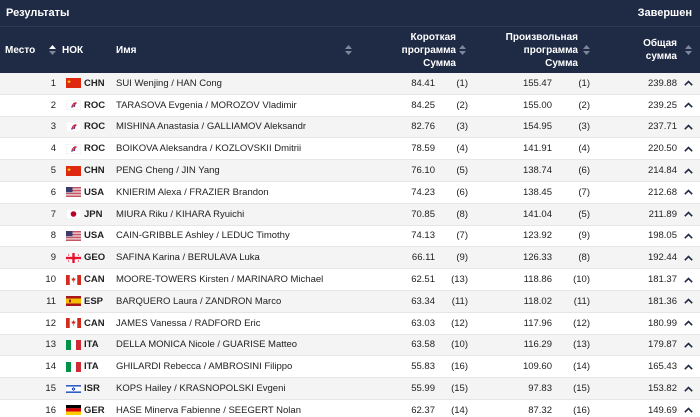 Image resolution: width=700 pixels, height=417 pixels. What do you see at coordinates (462, 83) in the screenshot?
I see `short-program-rank: (1)` at bounding box center [462, 83].